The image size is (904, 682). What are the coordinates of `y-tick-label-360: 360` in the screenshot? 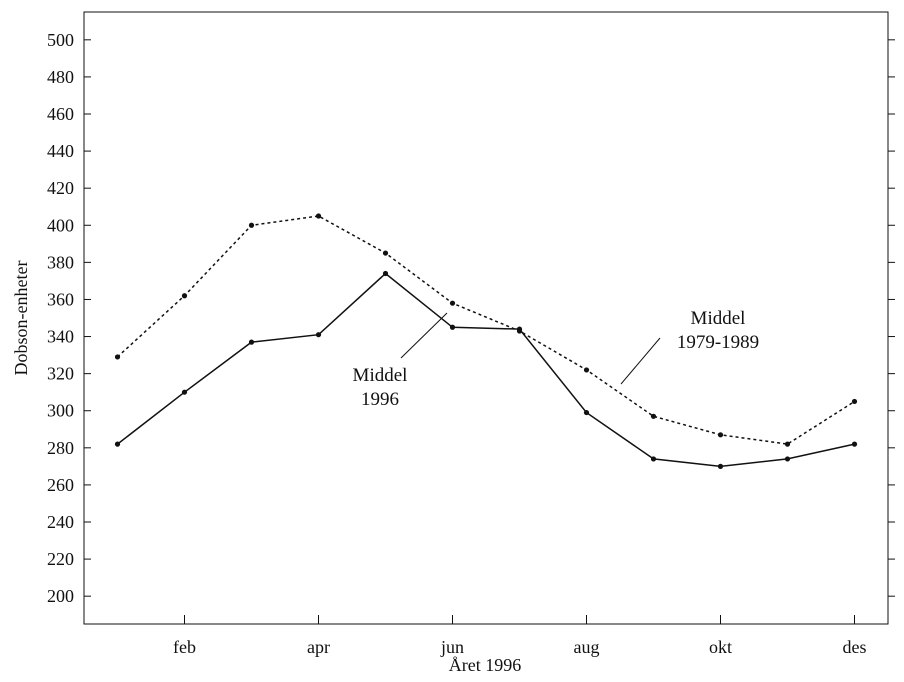 It's located at (60, 299).